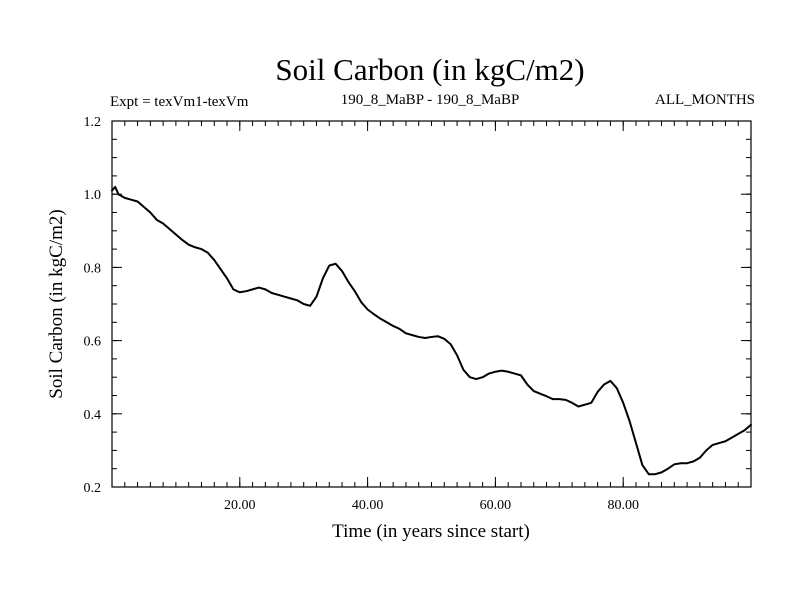 The image size is (800, 600). Describe the element at coordinates (623, 505) in the screenshot. I see `x-tick-label: 80.00` at that location.